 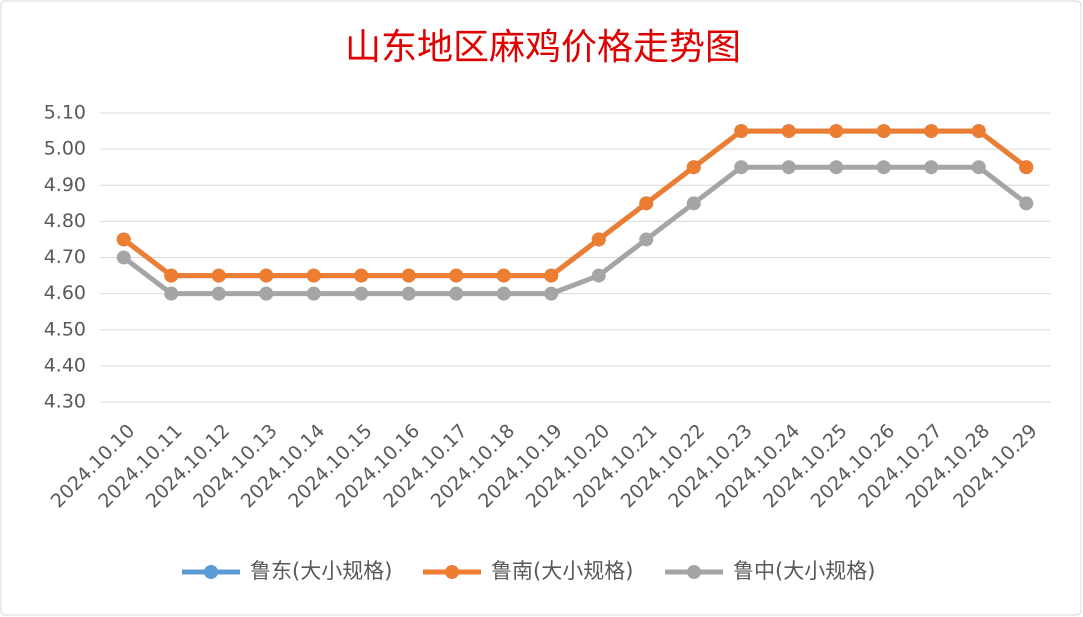 I want to click on y-tick-label: 5.10, so click(x=65, y=113).